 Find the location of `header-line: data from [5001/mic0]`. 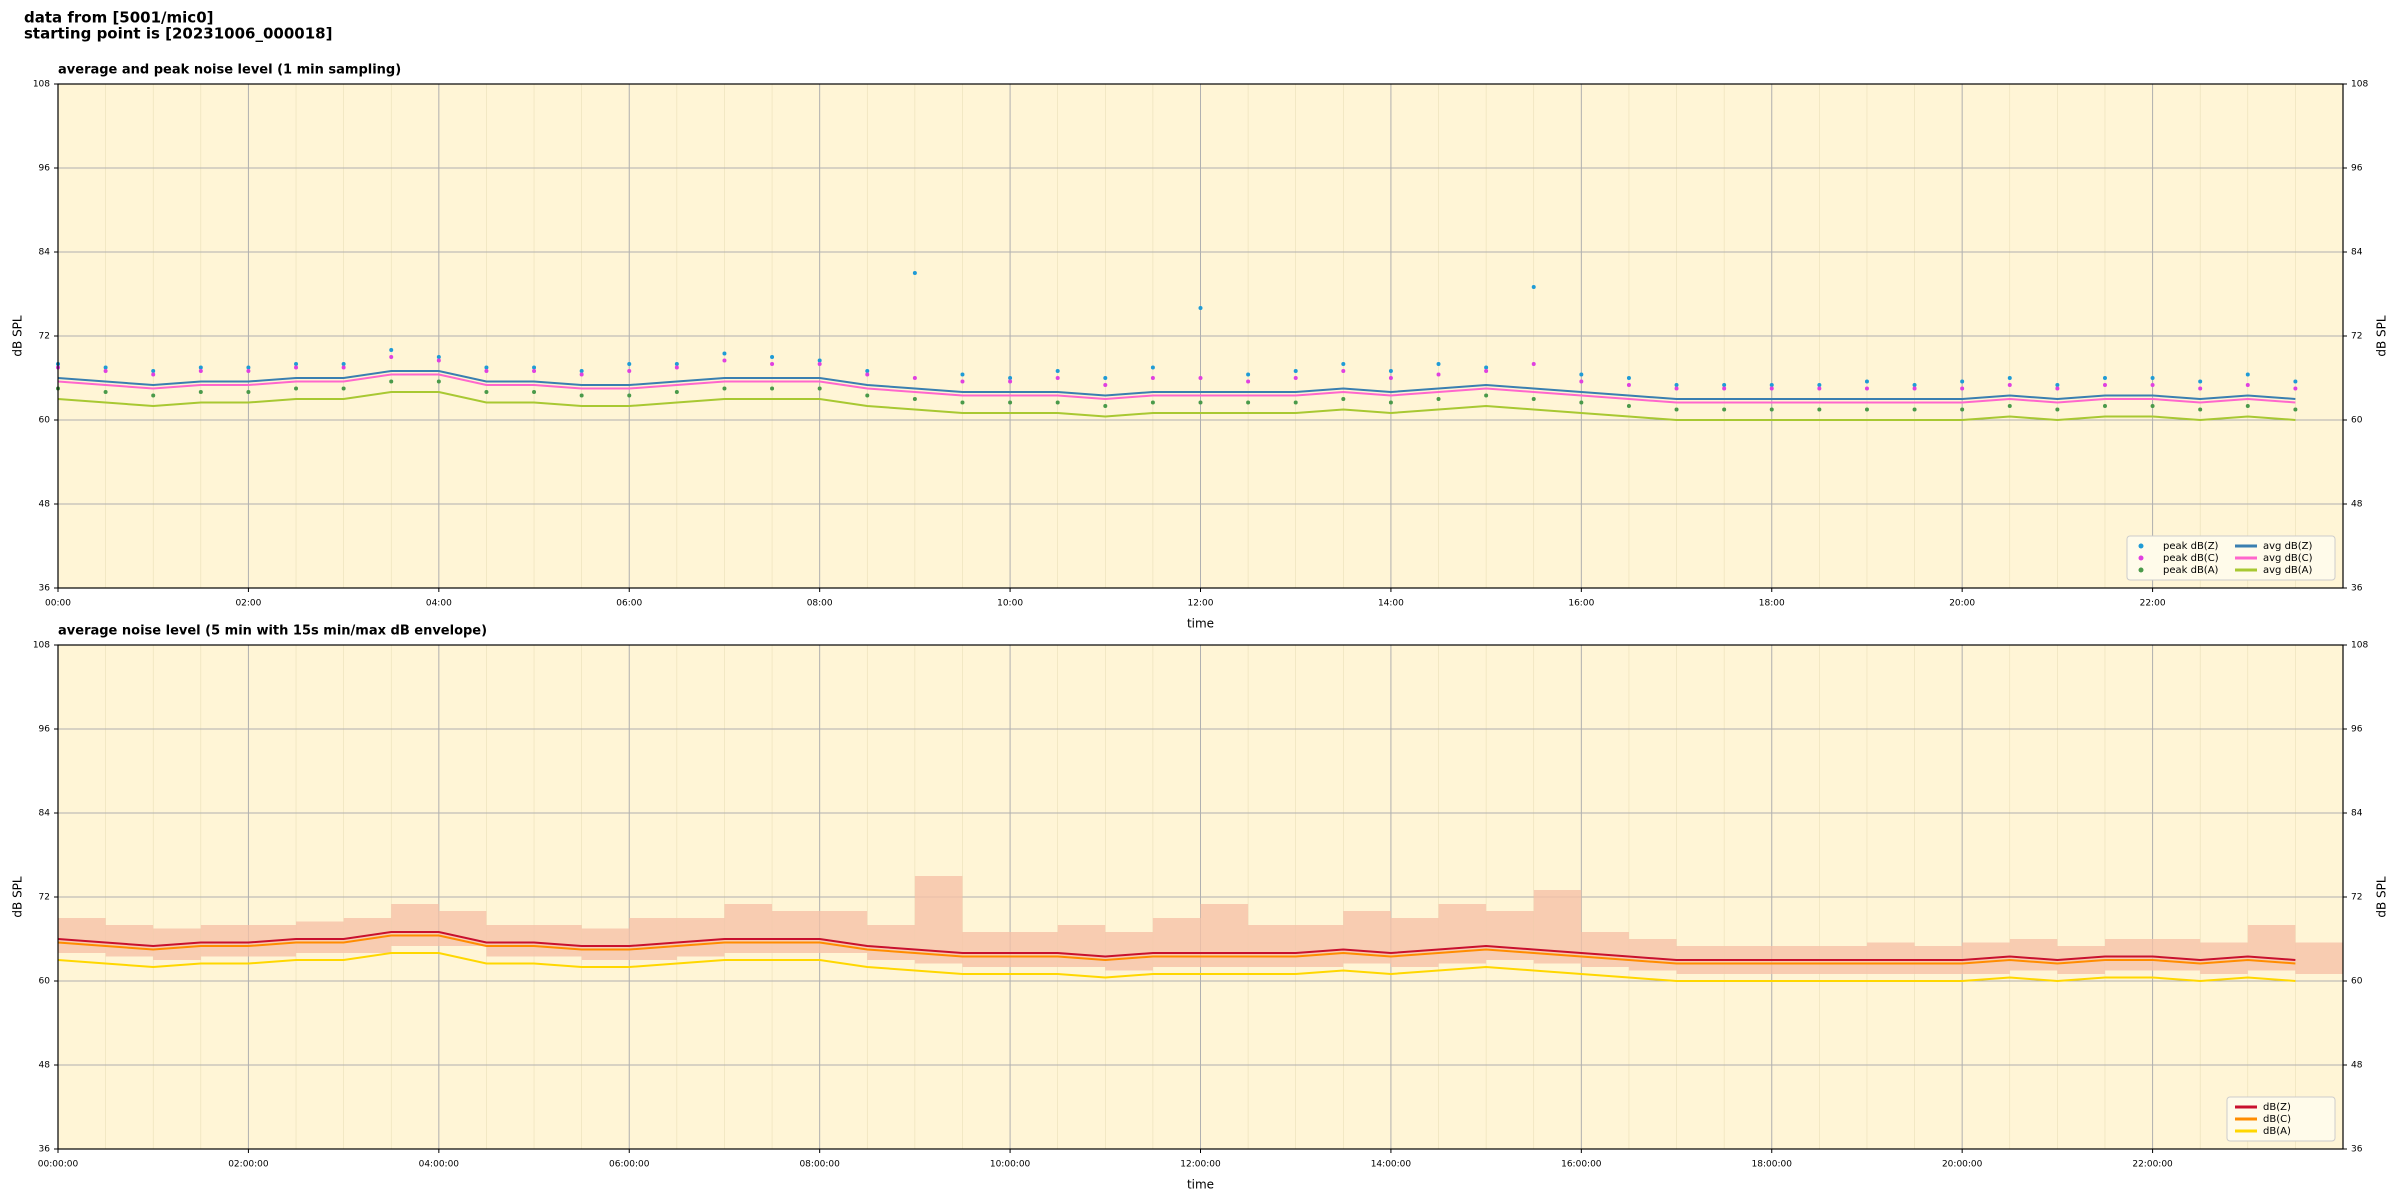

header-line: data from [5001/mic0] is located at coordinates (119, 18).